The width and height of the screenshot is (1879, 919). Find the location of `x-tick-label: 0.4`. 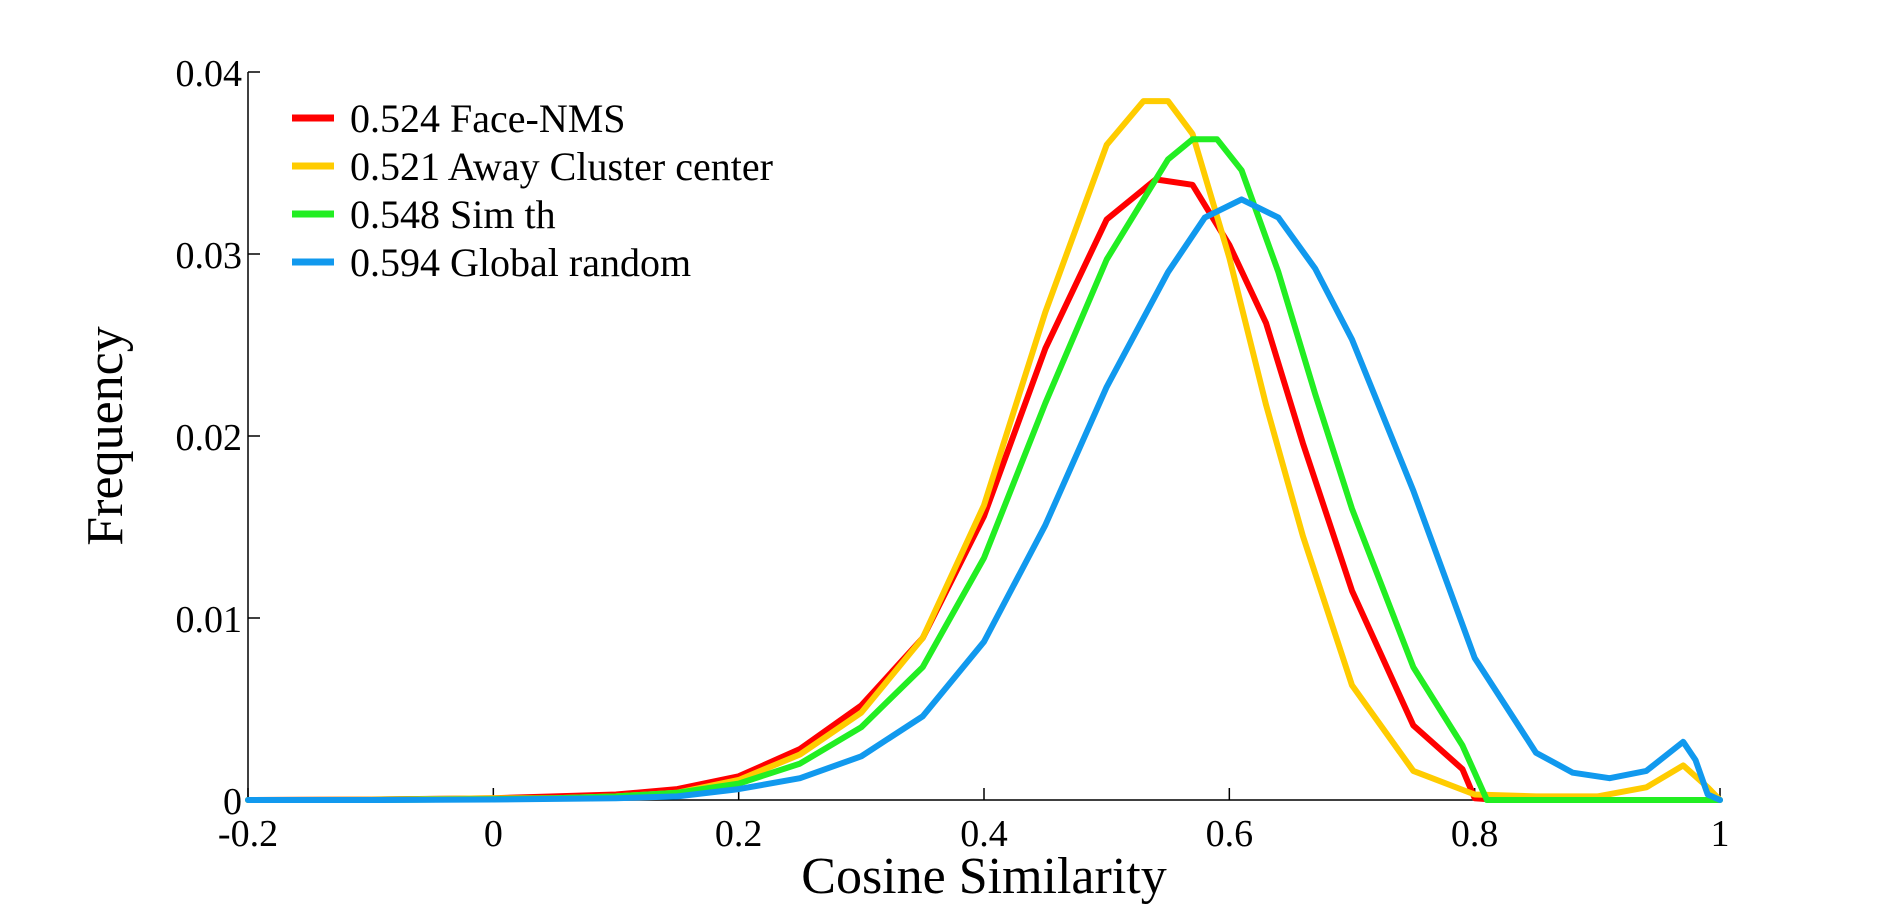

x-tick-label: 0.4 is located at coordinates (984, 834).